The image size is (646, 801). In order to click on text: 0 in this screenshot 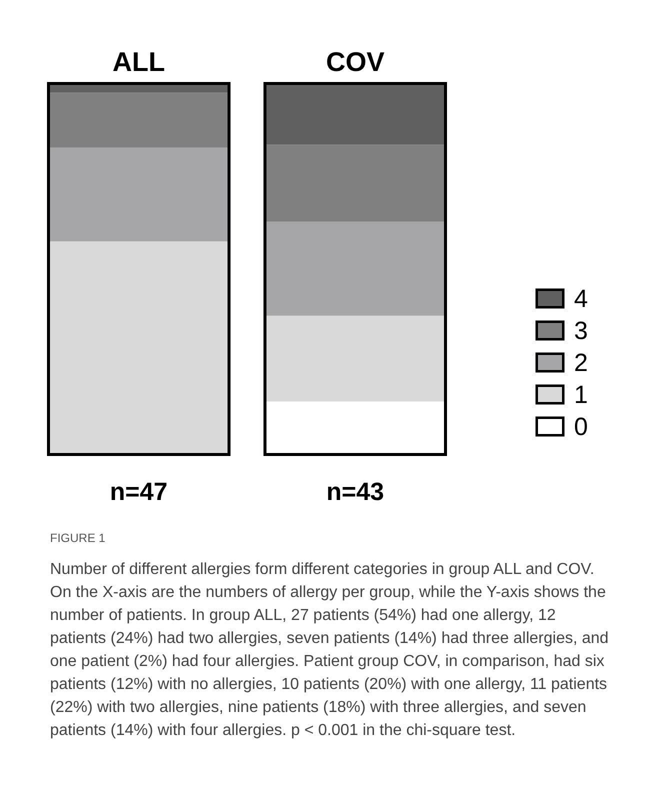, I will do `click(581, 427)`.